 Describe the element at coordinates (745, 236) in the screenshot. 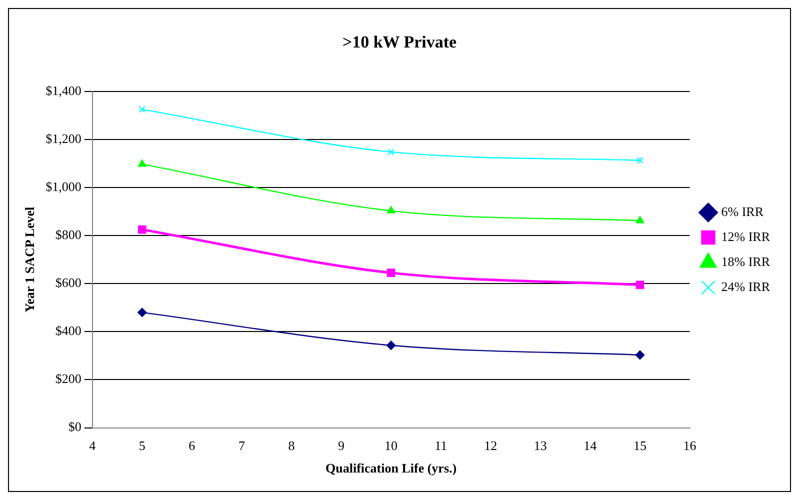

I see `legend-label: 12% IRR` at that location.